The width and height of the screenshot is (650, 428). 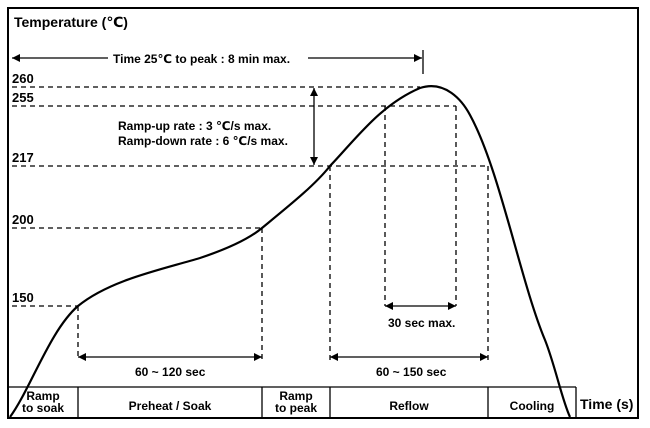 I want to click on time-to-peak-arrowhead-right, so click(x=418, y=58).